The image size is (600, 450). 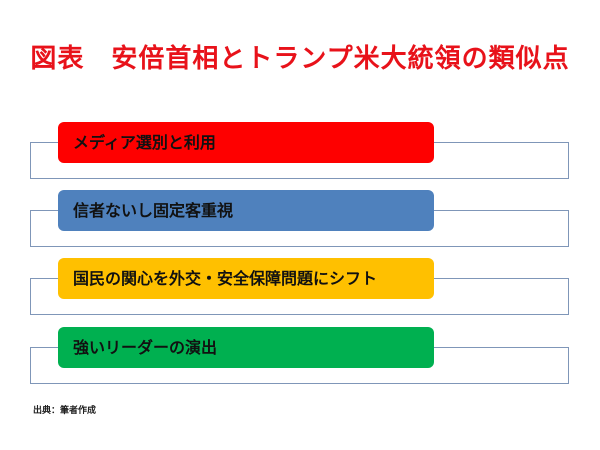 I want to click on source-note: 出典：筆者作成, so click(x=65, y=411).